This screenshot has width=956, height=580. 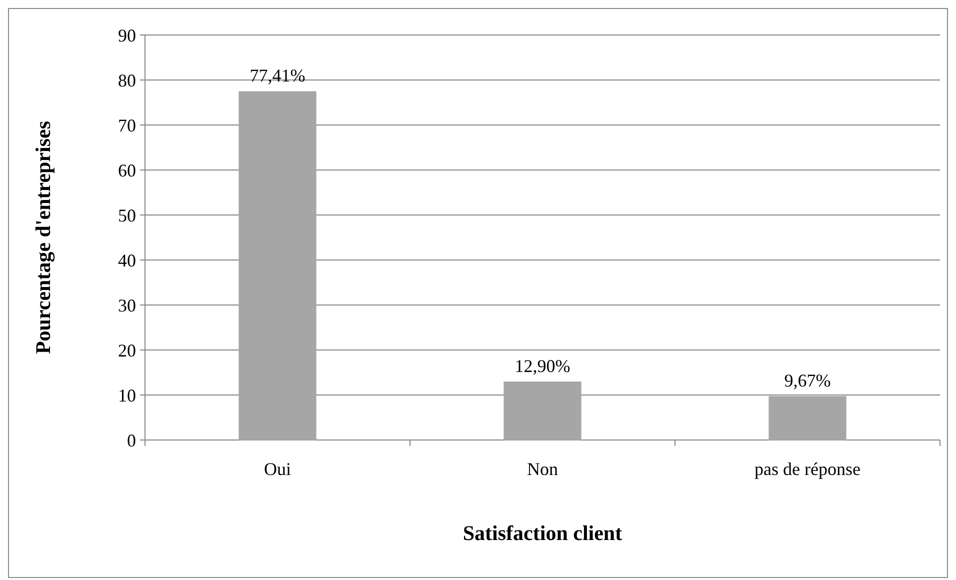 What do you see at coordinates (542, 469) in the screenshot?
I see `x-tick-label: Non` at bounding box center [542, 469].